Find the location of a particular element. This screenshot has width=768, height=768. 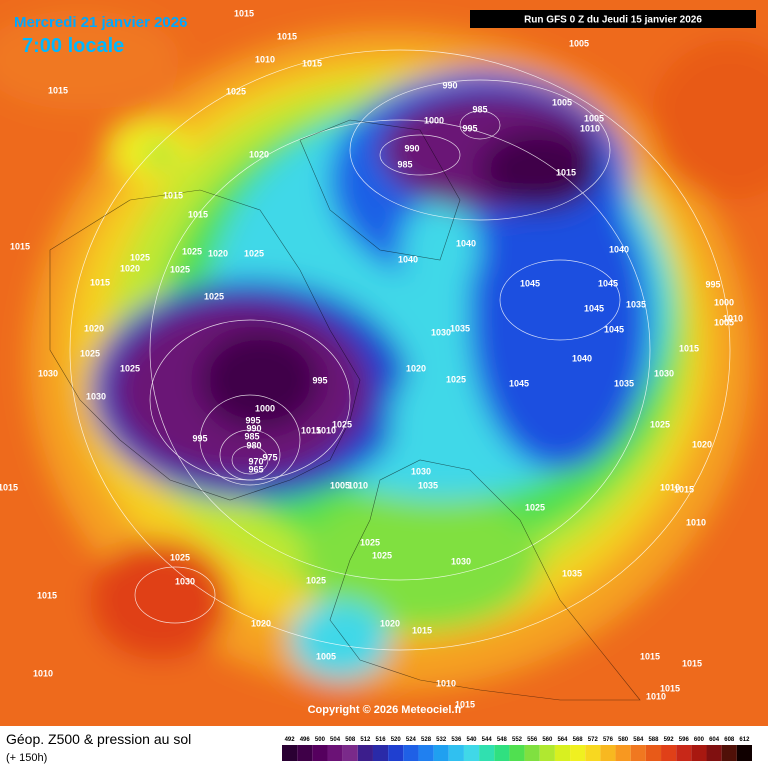

footer-title: Géop. Z500 & pression au sol is located at coordinates (98, 739).